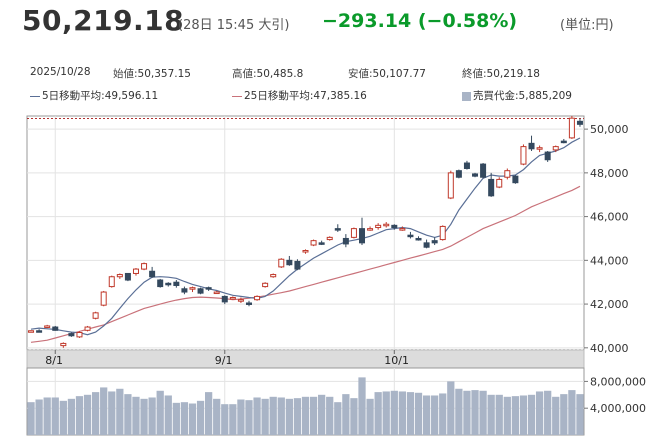  What do you see at coordinates (279, 96) in the screenshot?
I see `legend-ma25-label: 25日移動平均:` at bounding box center [279, 96].